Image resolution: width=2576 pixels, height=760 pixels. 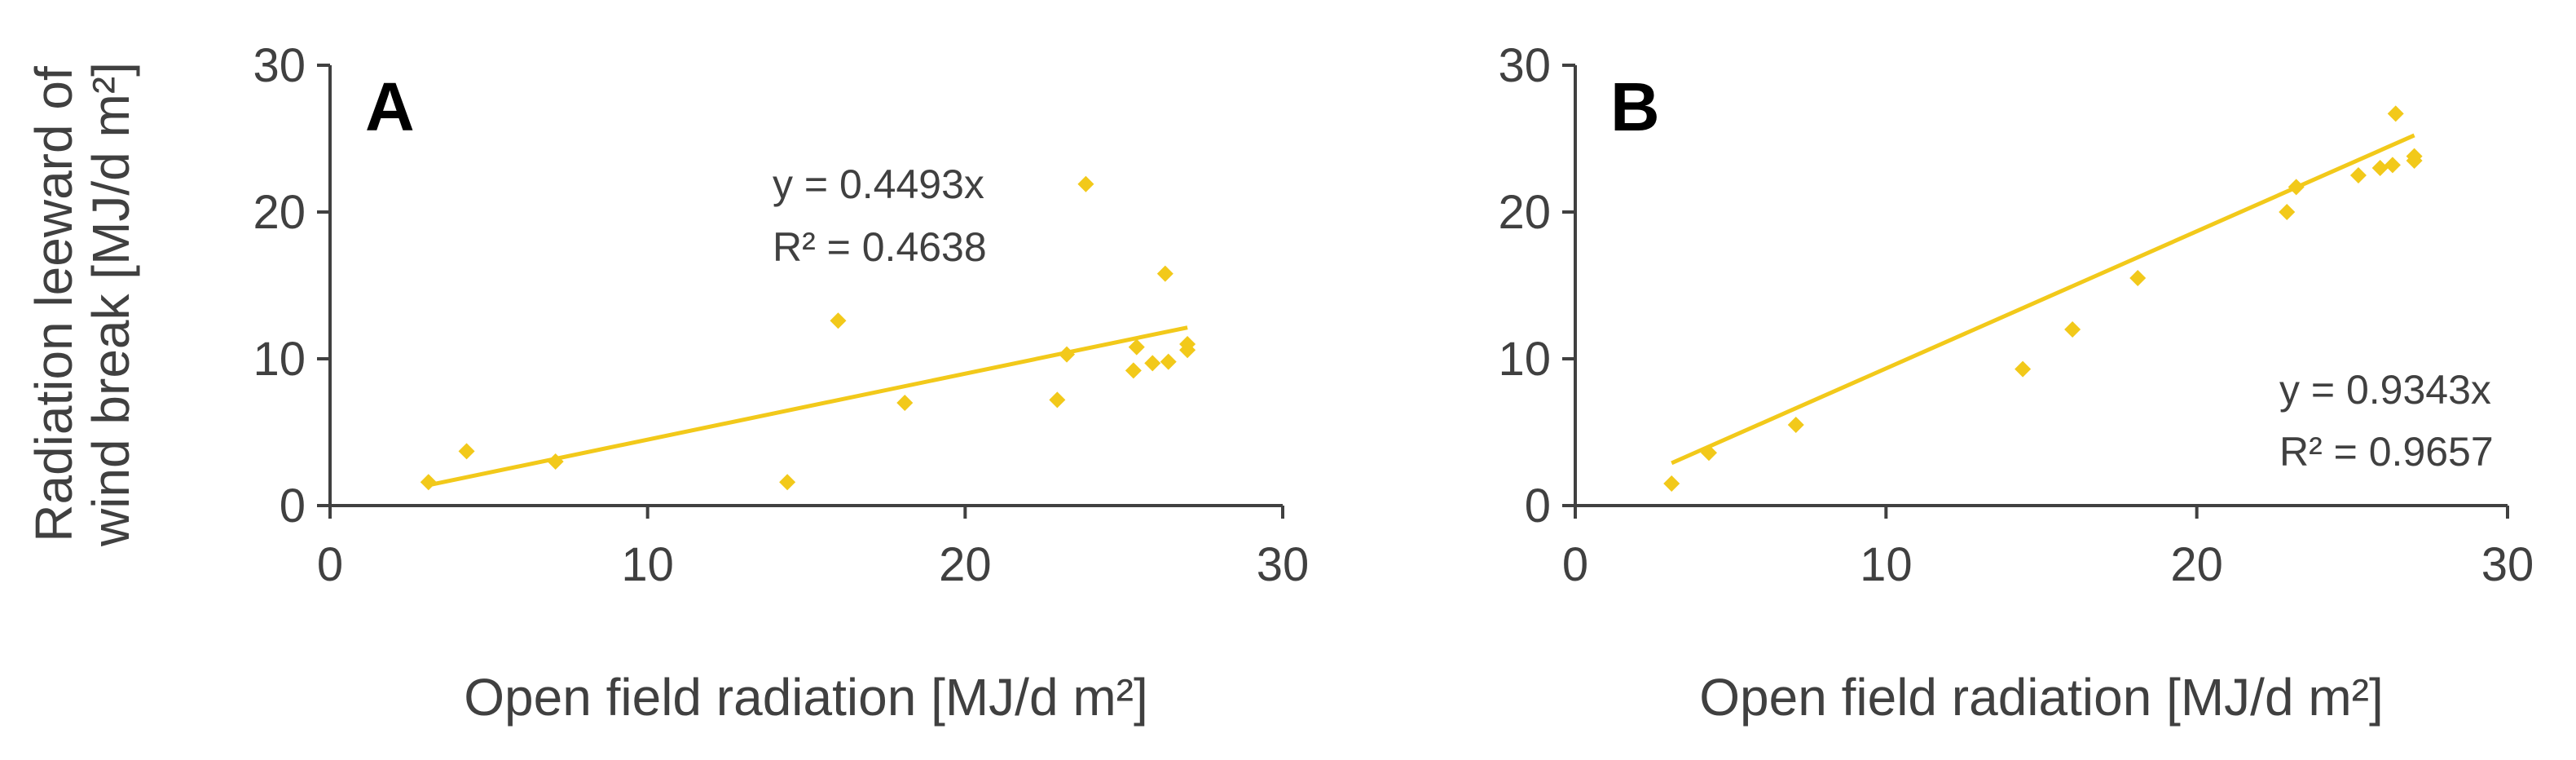 I want to click on panel-a-x-axis-label: Open field radiation [MJ/d m²], so click(x=806, y=698).